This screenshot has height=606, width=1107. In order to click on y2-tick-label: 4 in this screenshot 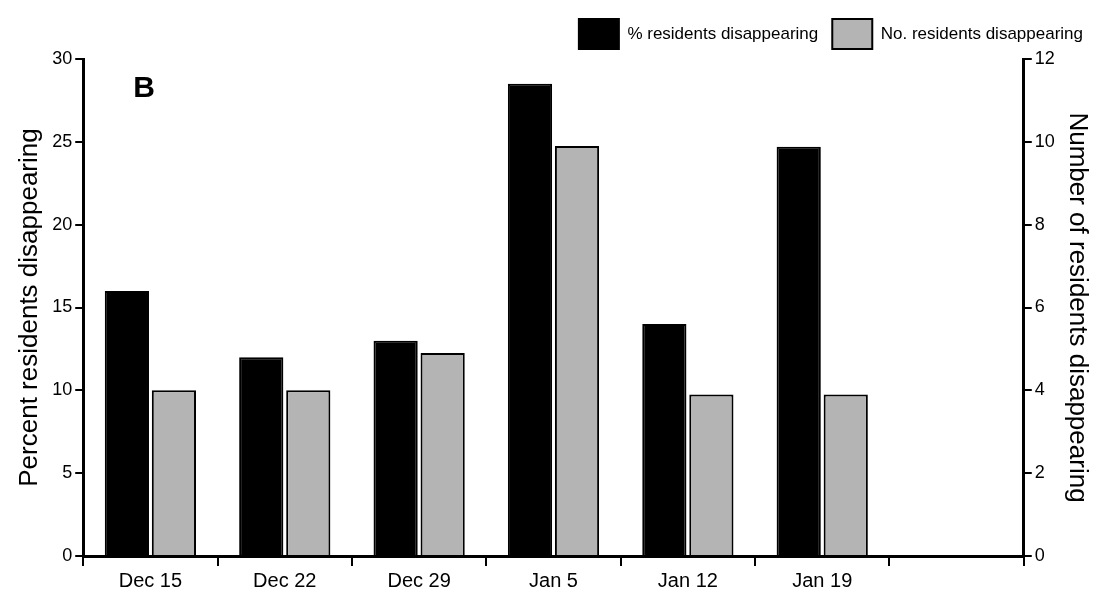, I will do `click(1039, 389)`.